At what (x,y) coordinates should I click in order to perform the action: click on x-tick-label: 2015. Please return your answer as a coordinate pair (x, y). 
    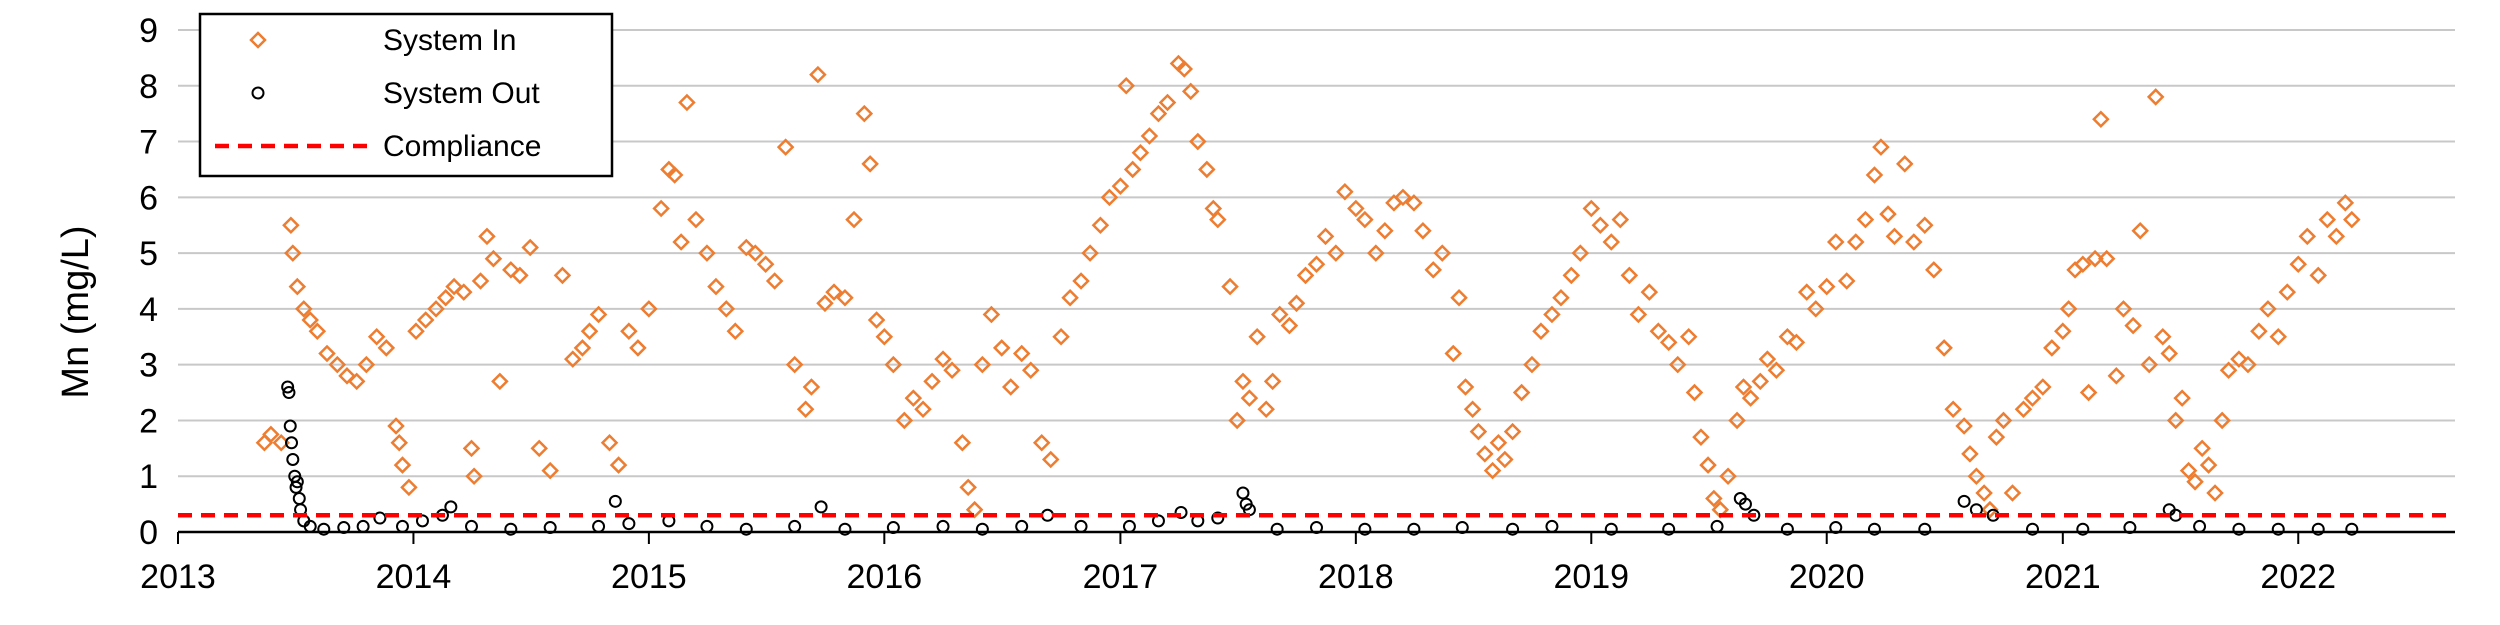
    Looking at the image, I should click on (649, 577).